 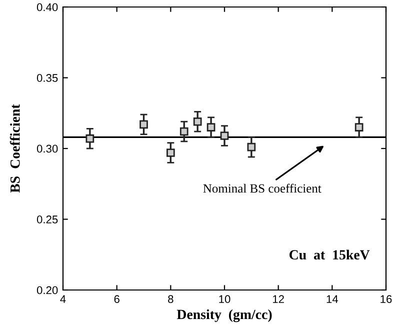 I want to click on x-axis-title: Density (gm/cc), so click(x=224, y=315).